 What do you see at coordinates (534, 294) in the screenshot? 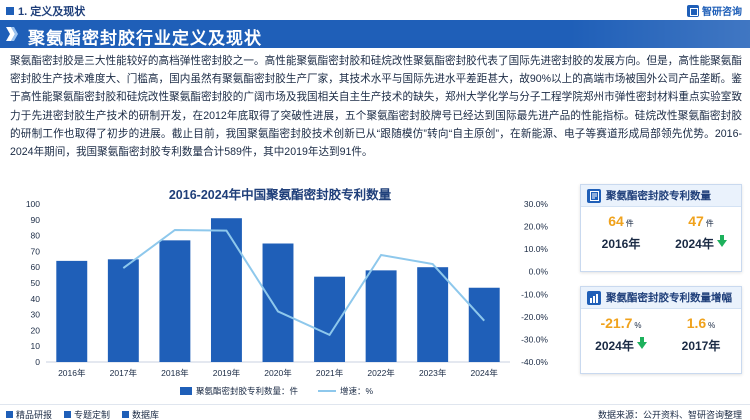
I see `y-right-tick-label: -10.0%` at bounding box center [534, 294].